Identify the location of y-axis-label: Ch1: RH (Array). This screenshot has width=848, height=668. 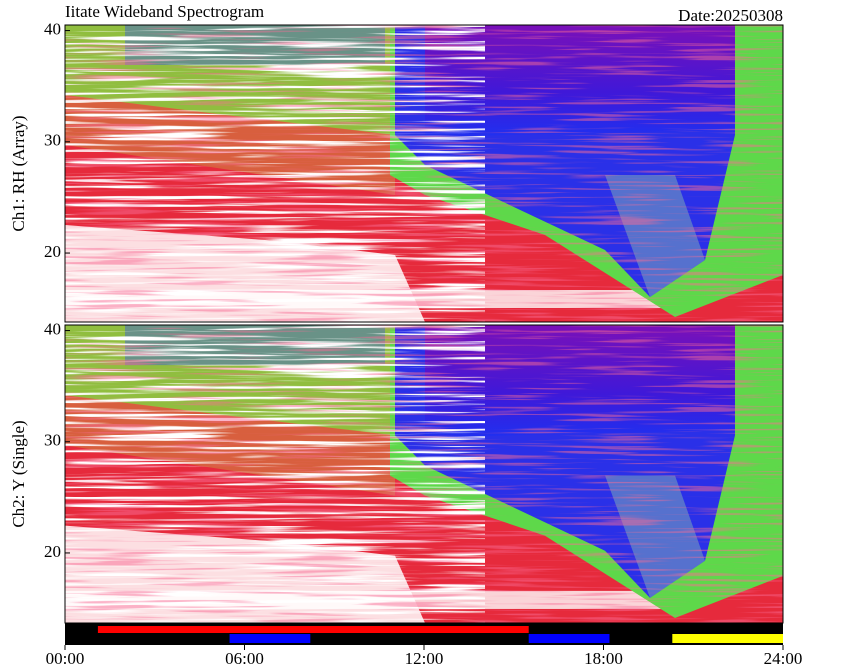
(18, 173).